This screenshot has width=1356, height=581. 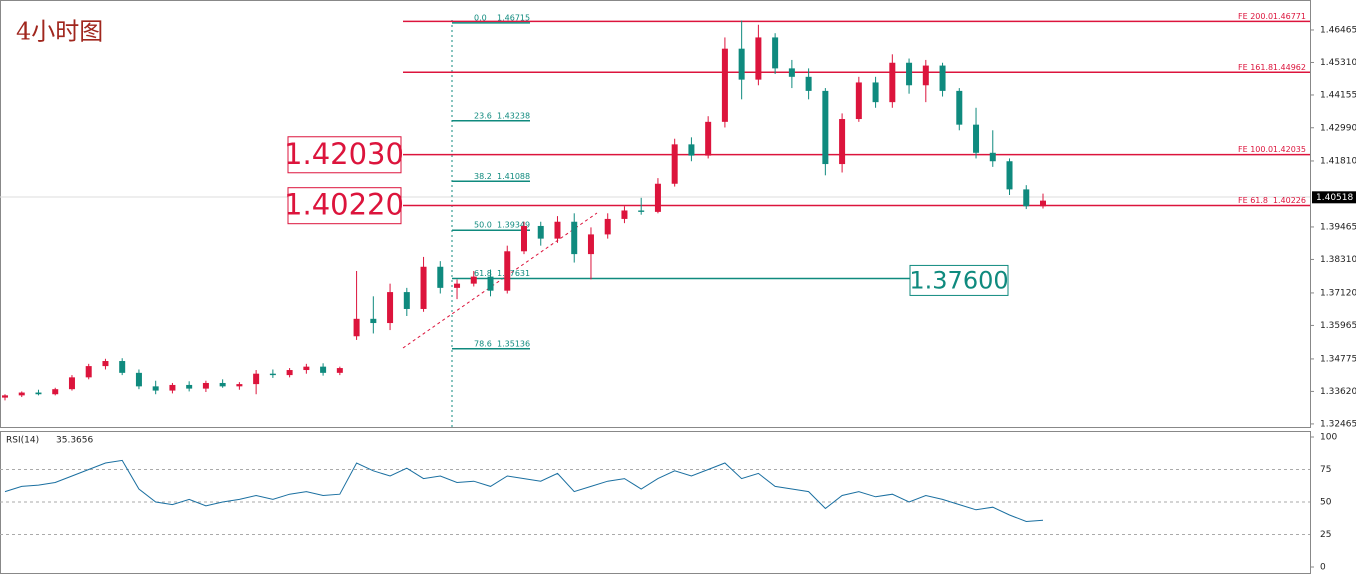 I want to click on fe-name: FE 200.0, so click(x=1255, y=16).